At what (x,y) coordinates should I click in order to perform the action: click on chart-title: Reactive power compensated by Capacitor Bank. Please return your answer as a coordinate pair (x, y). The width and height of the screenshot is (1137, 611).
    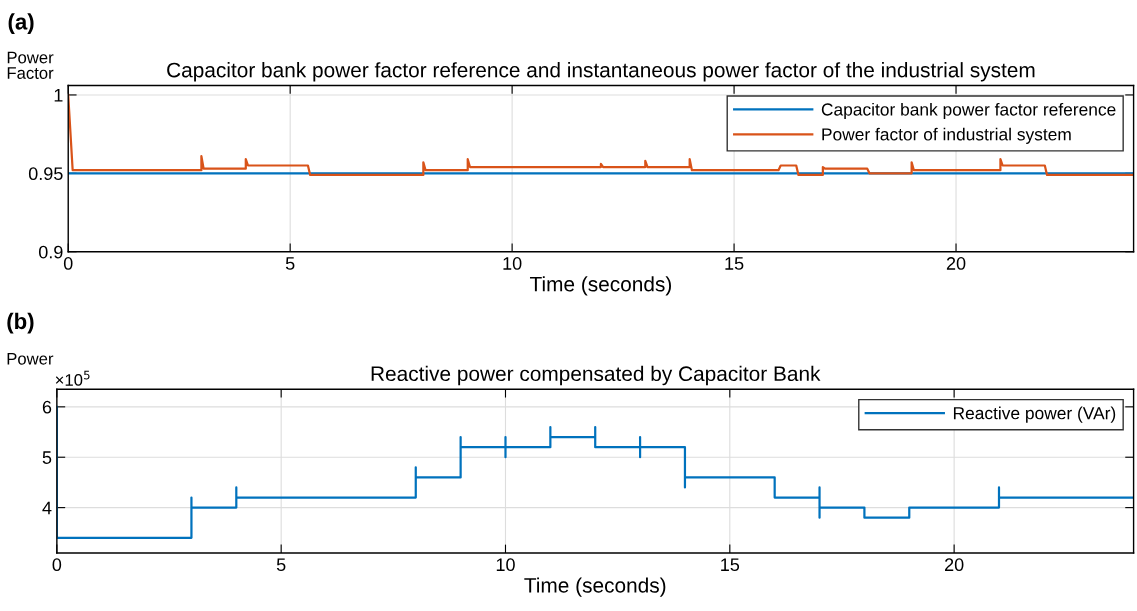
    Looking at the image, I should click on (596, 375).